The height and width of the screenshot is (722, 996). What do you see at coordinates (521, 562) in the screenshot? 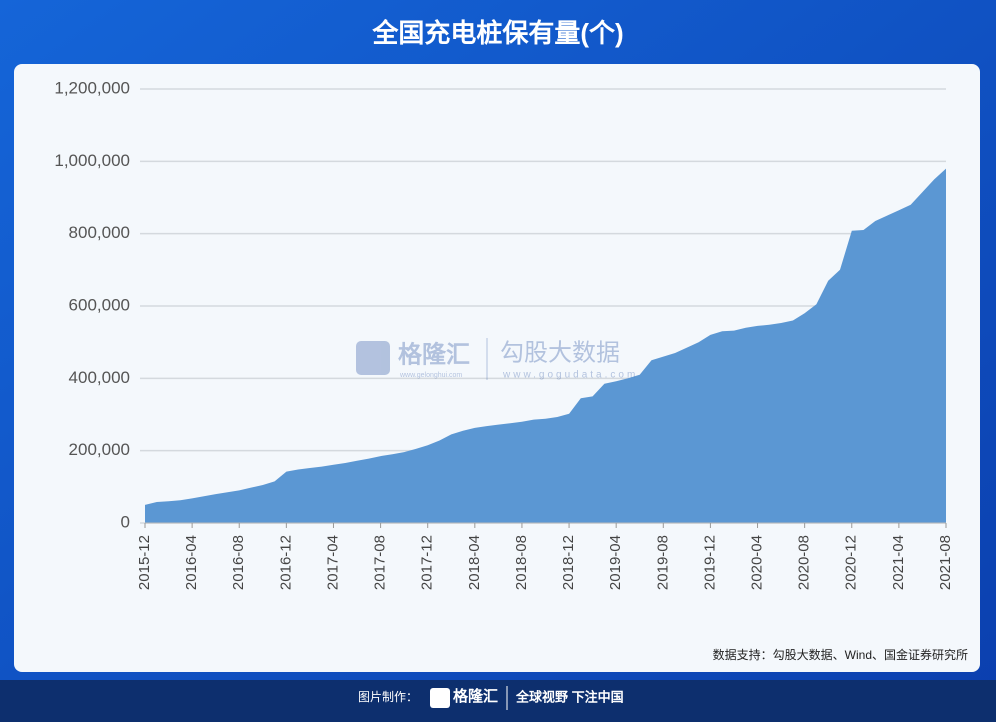
I see `x-tick-label: 2018-08` at bounding box center [521, 562].